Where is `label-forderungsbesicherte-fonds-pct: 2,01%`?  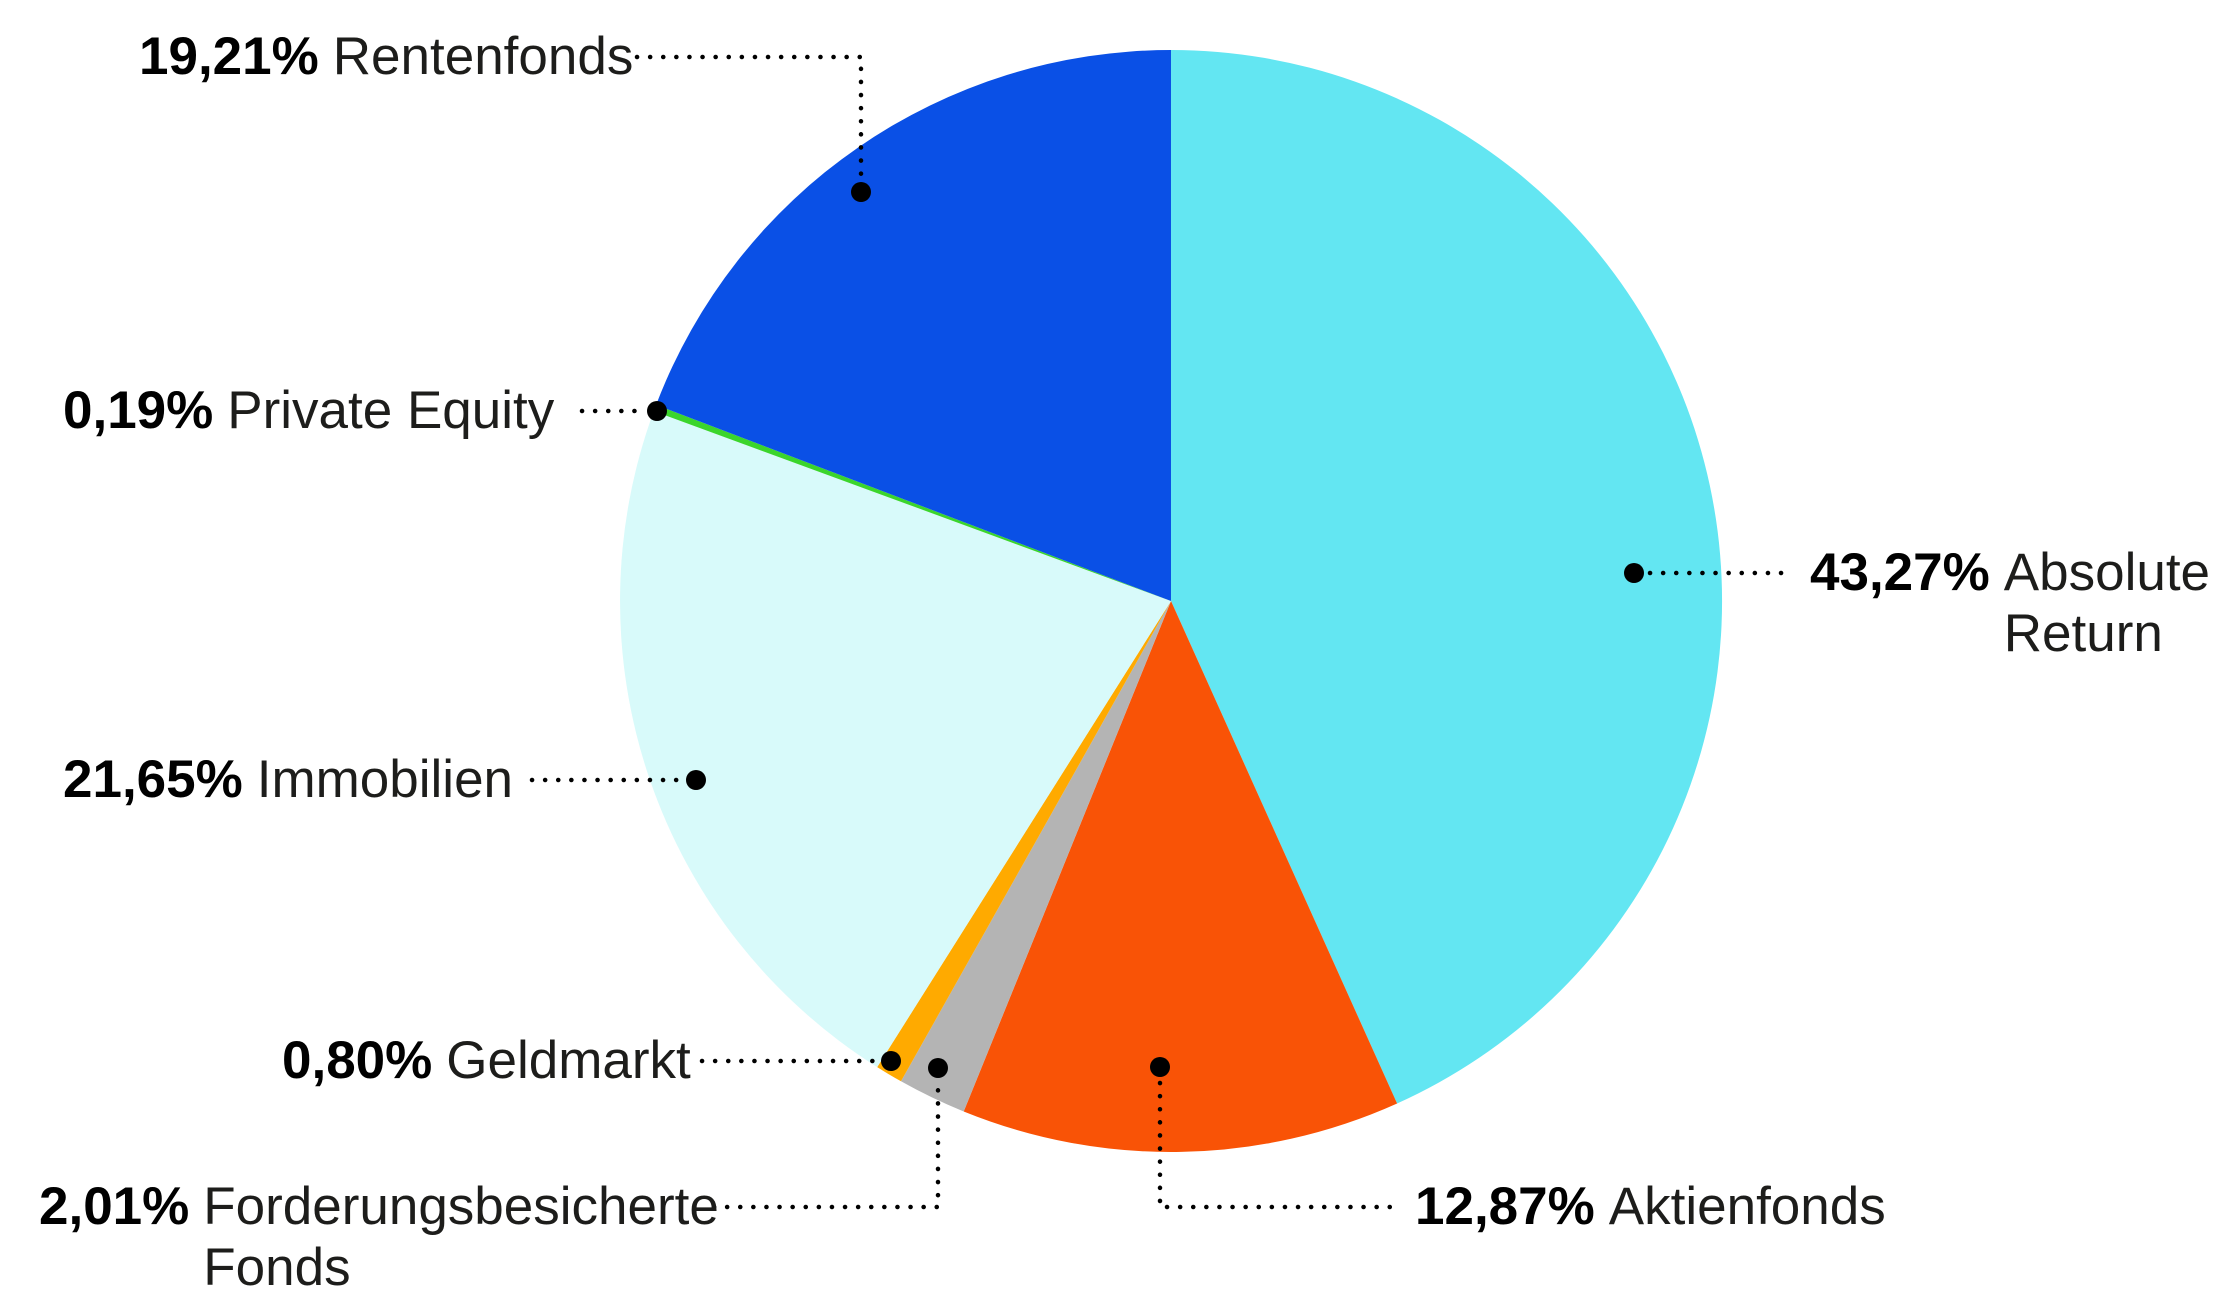
label-forderungsbesicherte-fonds-pct: 2,01% is located at coordinates (114, 1206).